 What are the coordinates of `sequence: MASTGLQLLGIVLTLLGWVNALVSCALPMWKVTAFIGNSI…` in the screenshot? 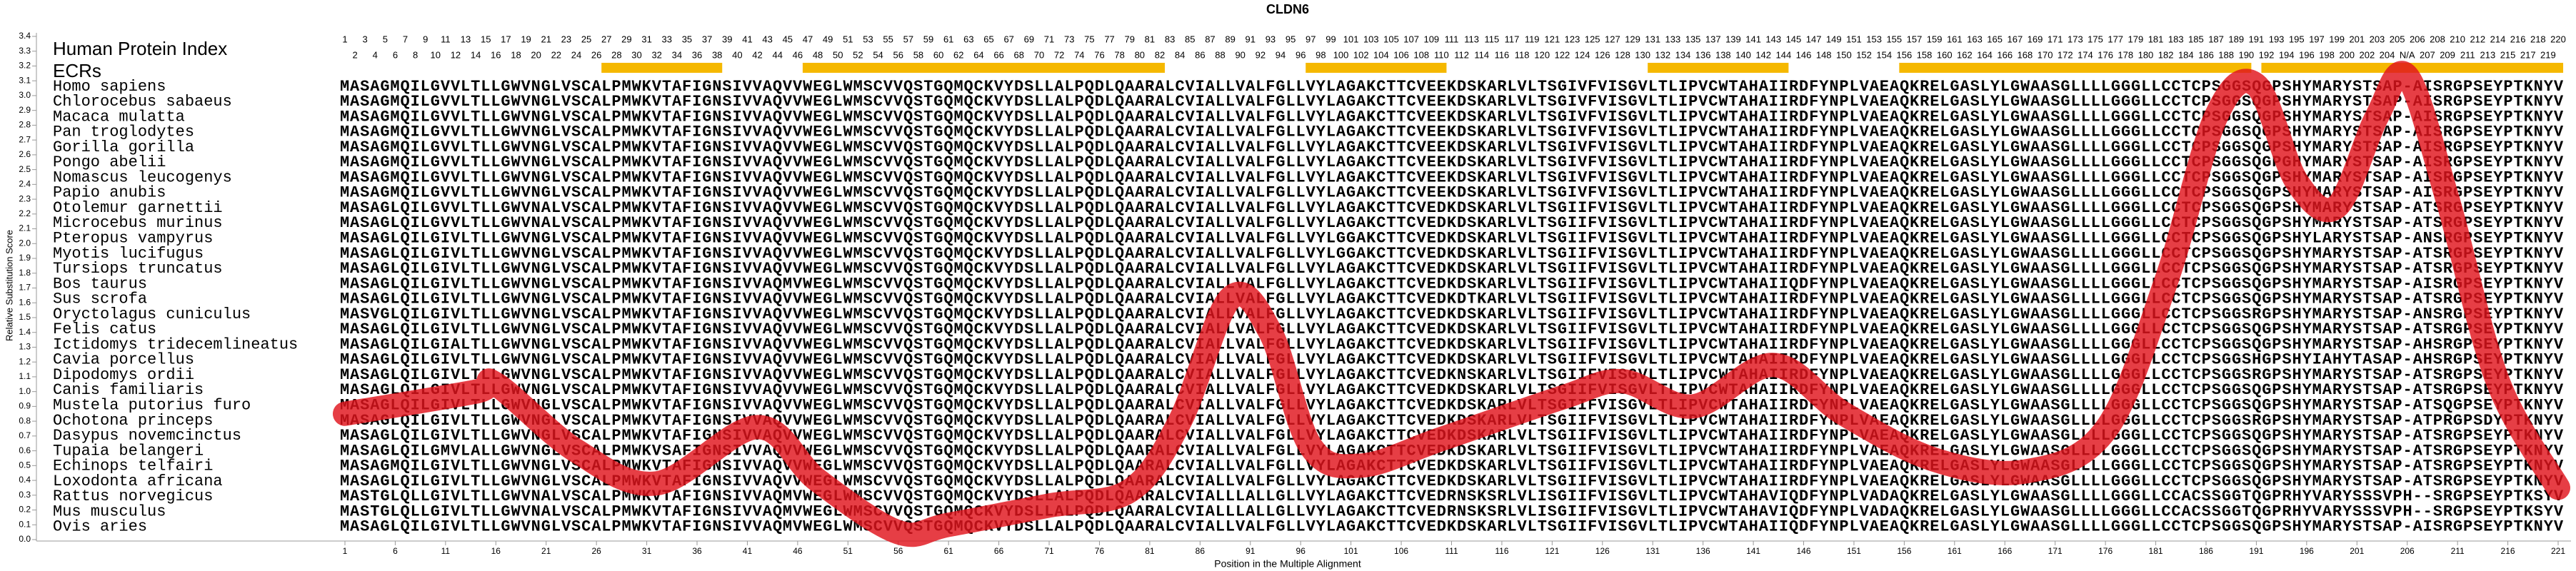 It's located at (1452, 496).